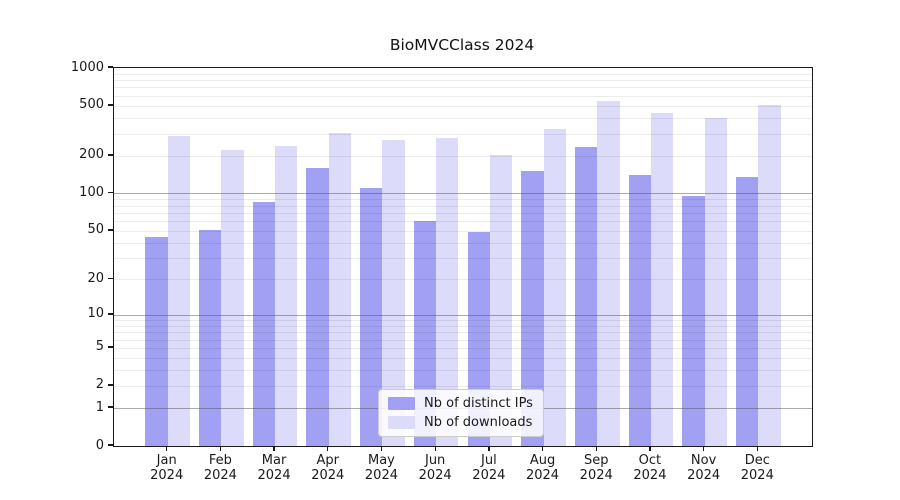  Describe the element at coordinates (401, 403) in the screenshot. I see `legend-swatch-distinct-ips-icon` at that location.